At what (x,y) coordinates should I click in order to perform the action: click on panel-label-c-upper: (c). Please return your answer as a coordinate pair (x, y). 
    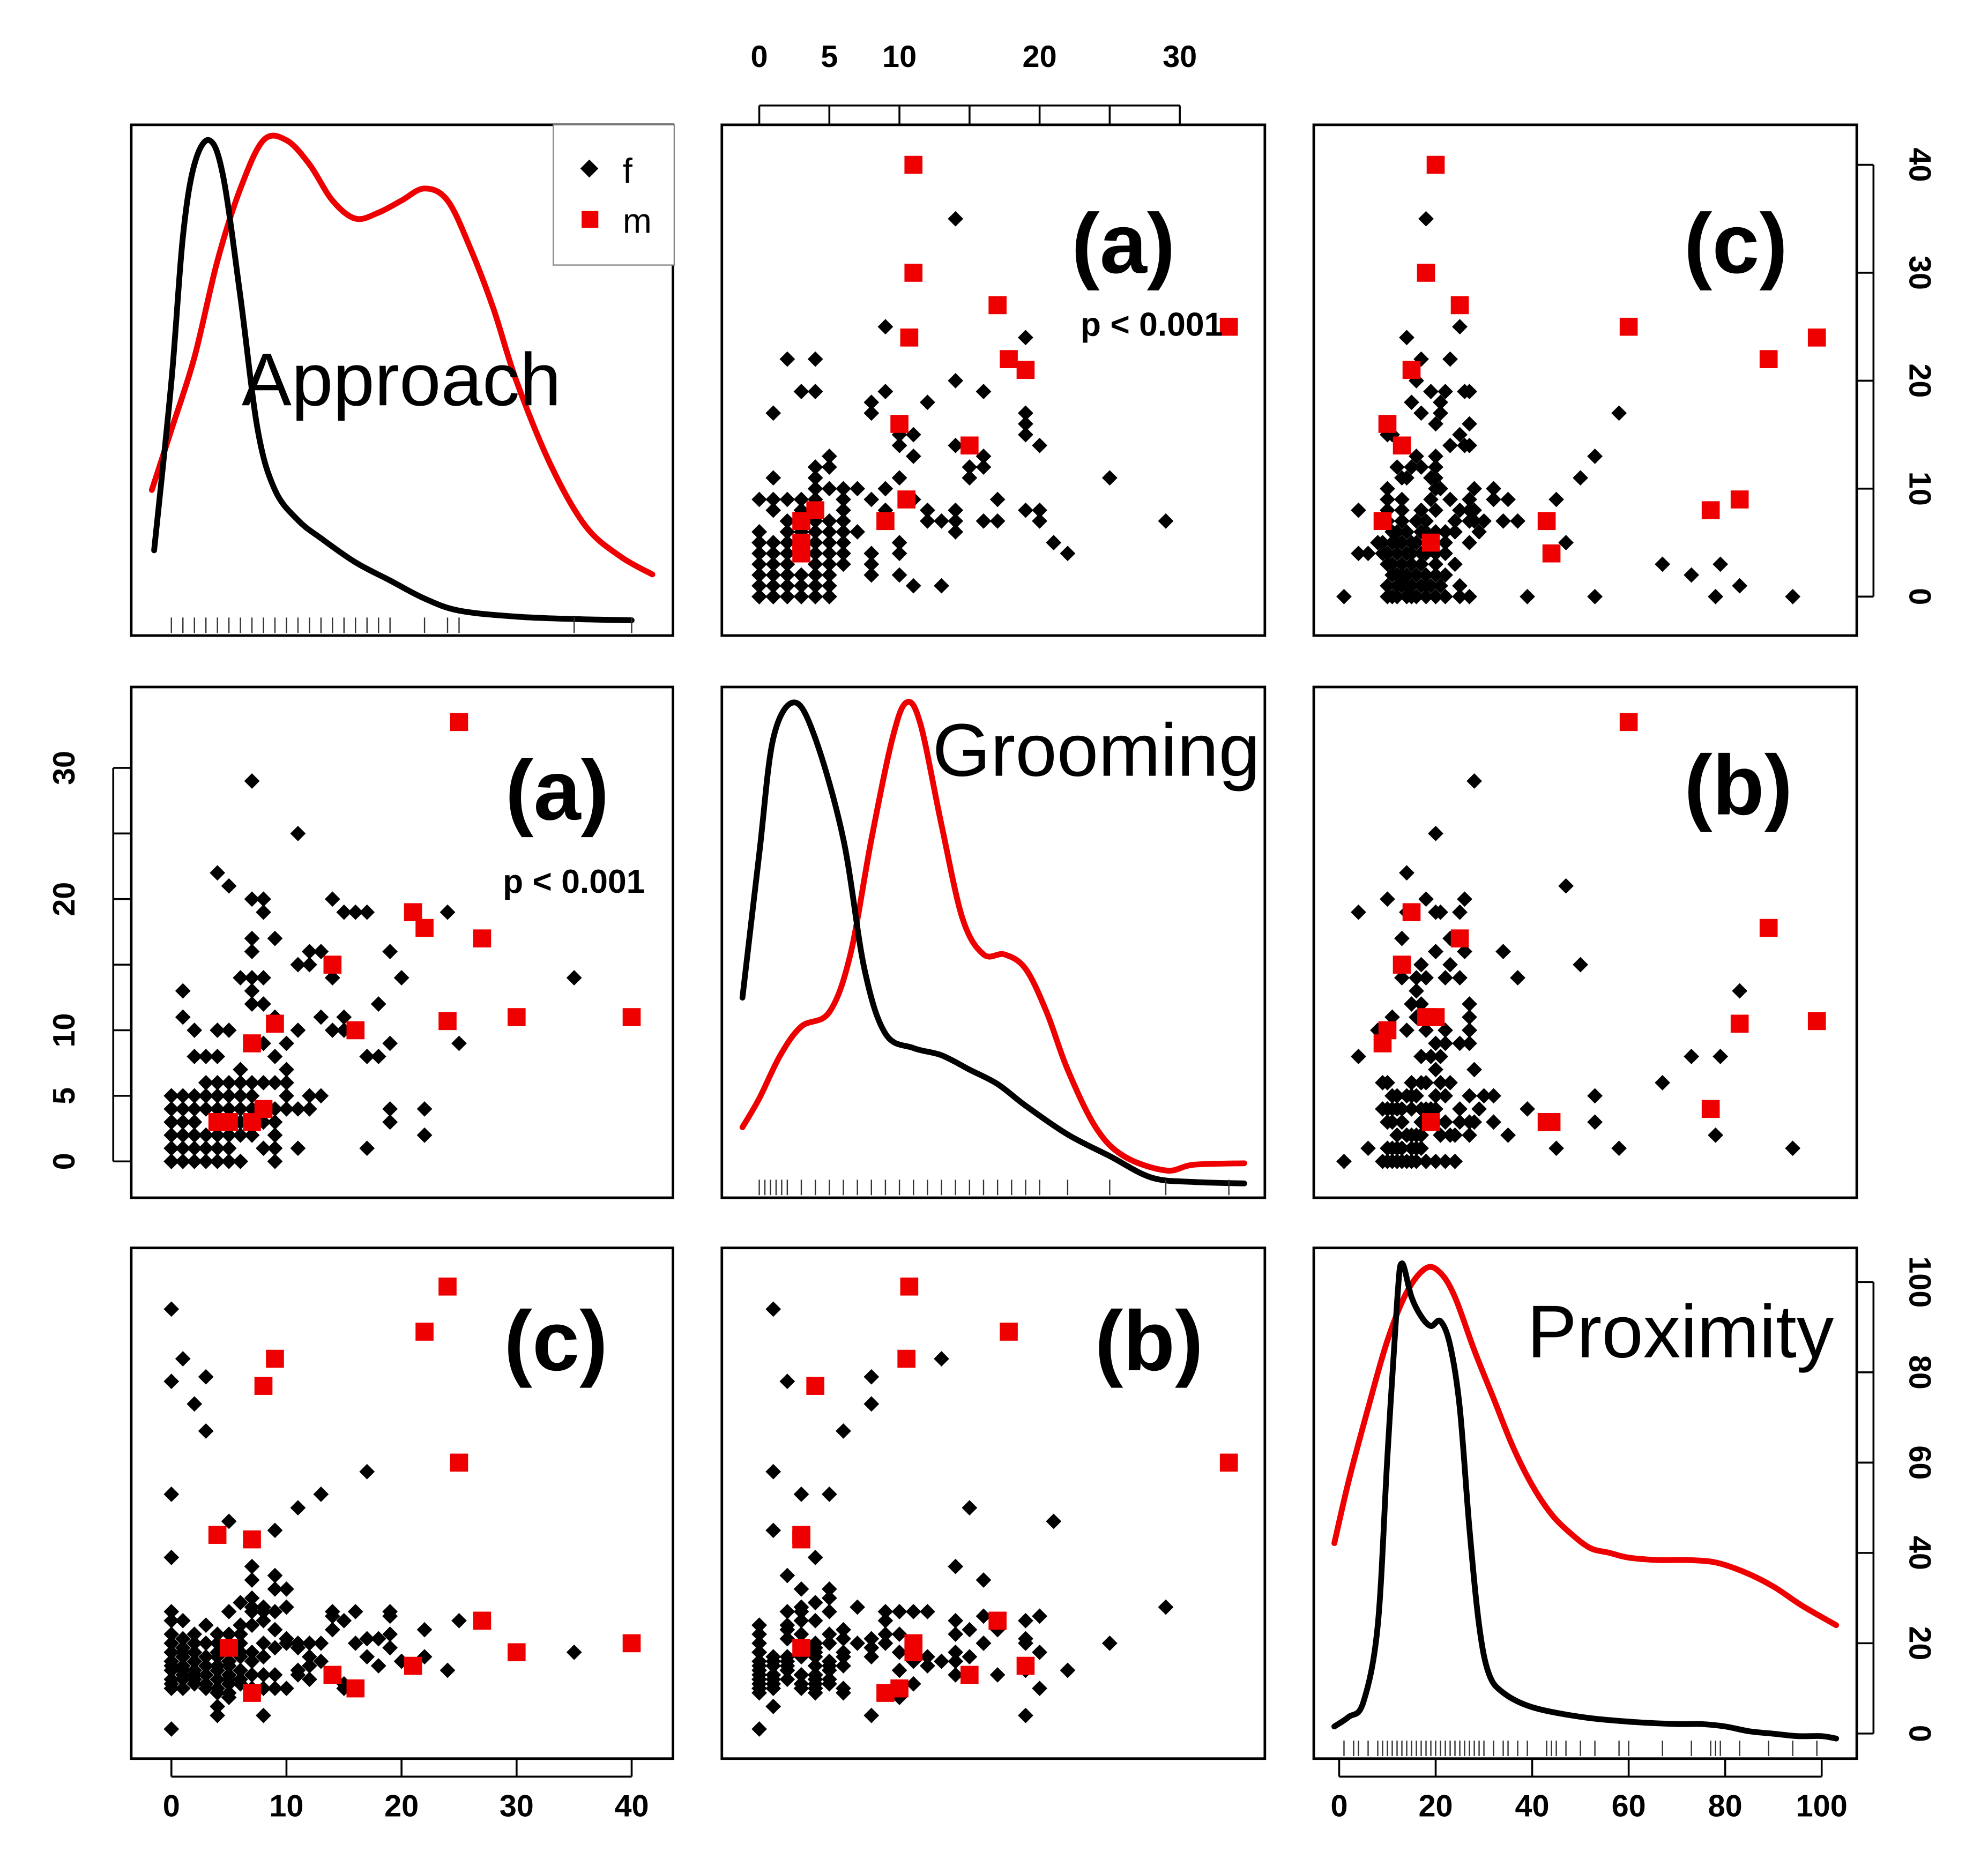
    Looking at the image, I should click on (1736, 243).